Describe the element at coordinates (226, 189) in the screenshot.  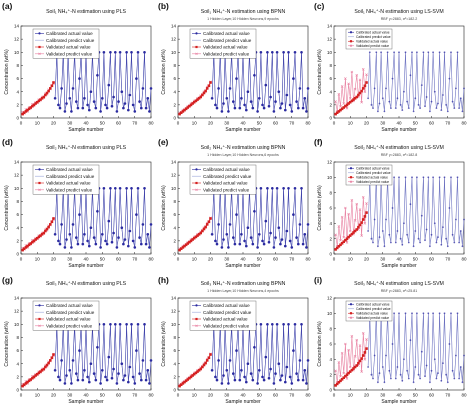
I see `legend-label: Validated predict value` at that location.